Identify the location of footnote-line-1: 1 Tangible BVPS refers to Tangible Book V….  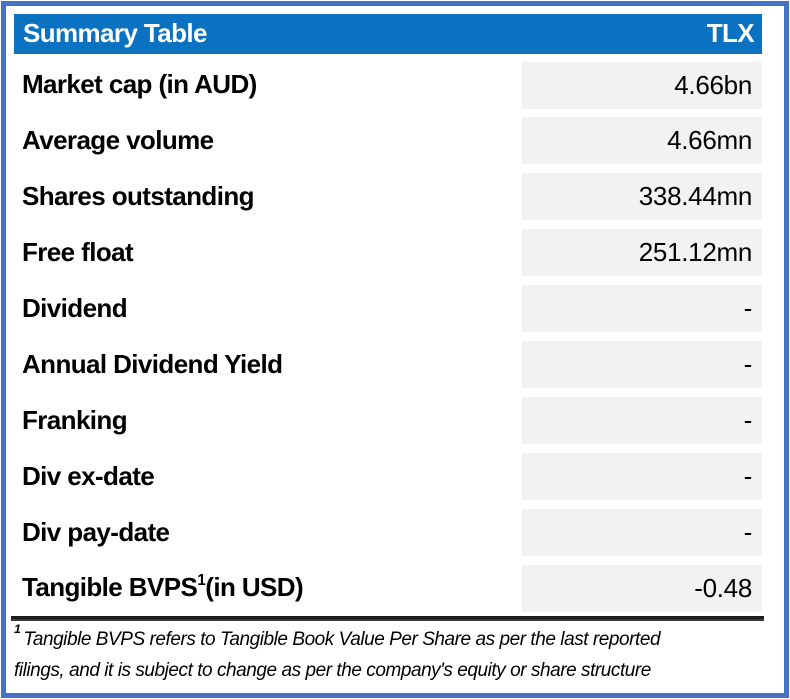
(392, 638).